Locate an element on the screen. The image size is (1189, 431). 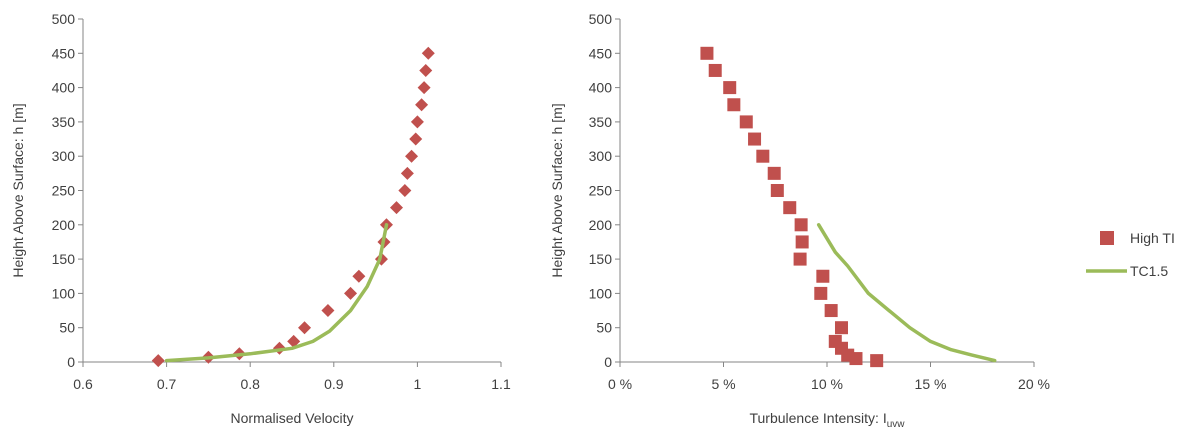
velocity-x-tick-label: 0.7 is located at coordinates (167, 384).